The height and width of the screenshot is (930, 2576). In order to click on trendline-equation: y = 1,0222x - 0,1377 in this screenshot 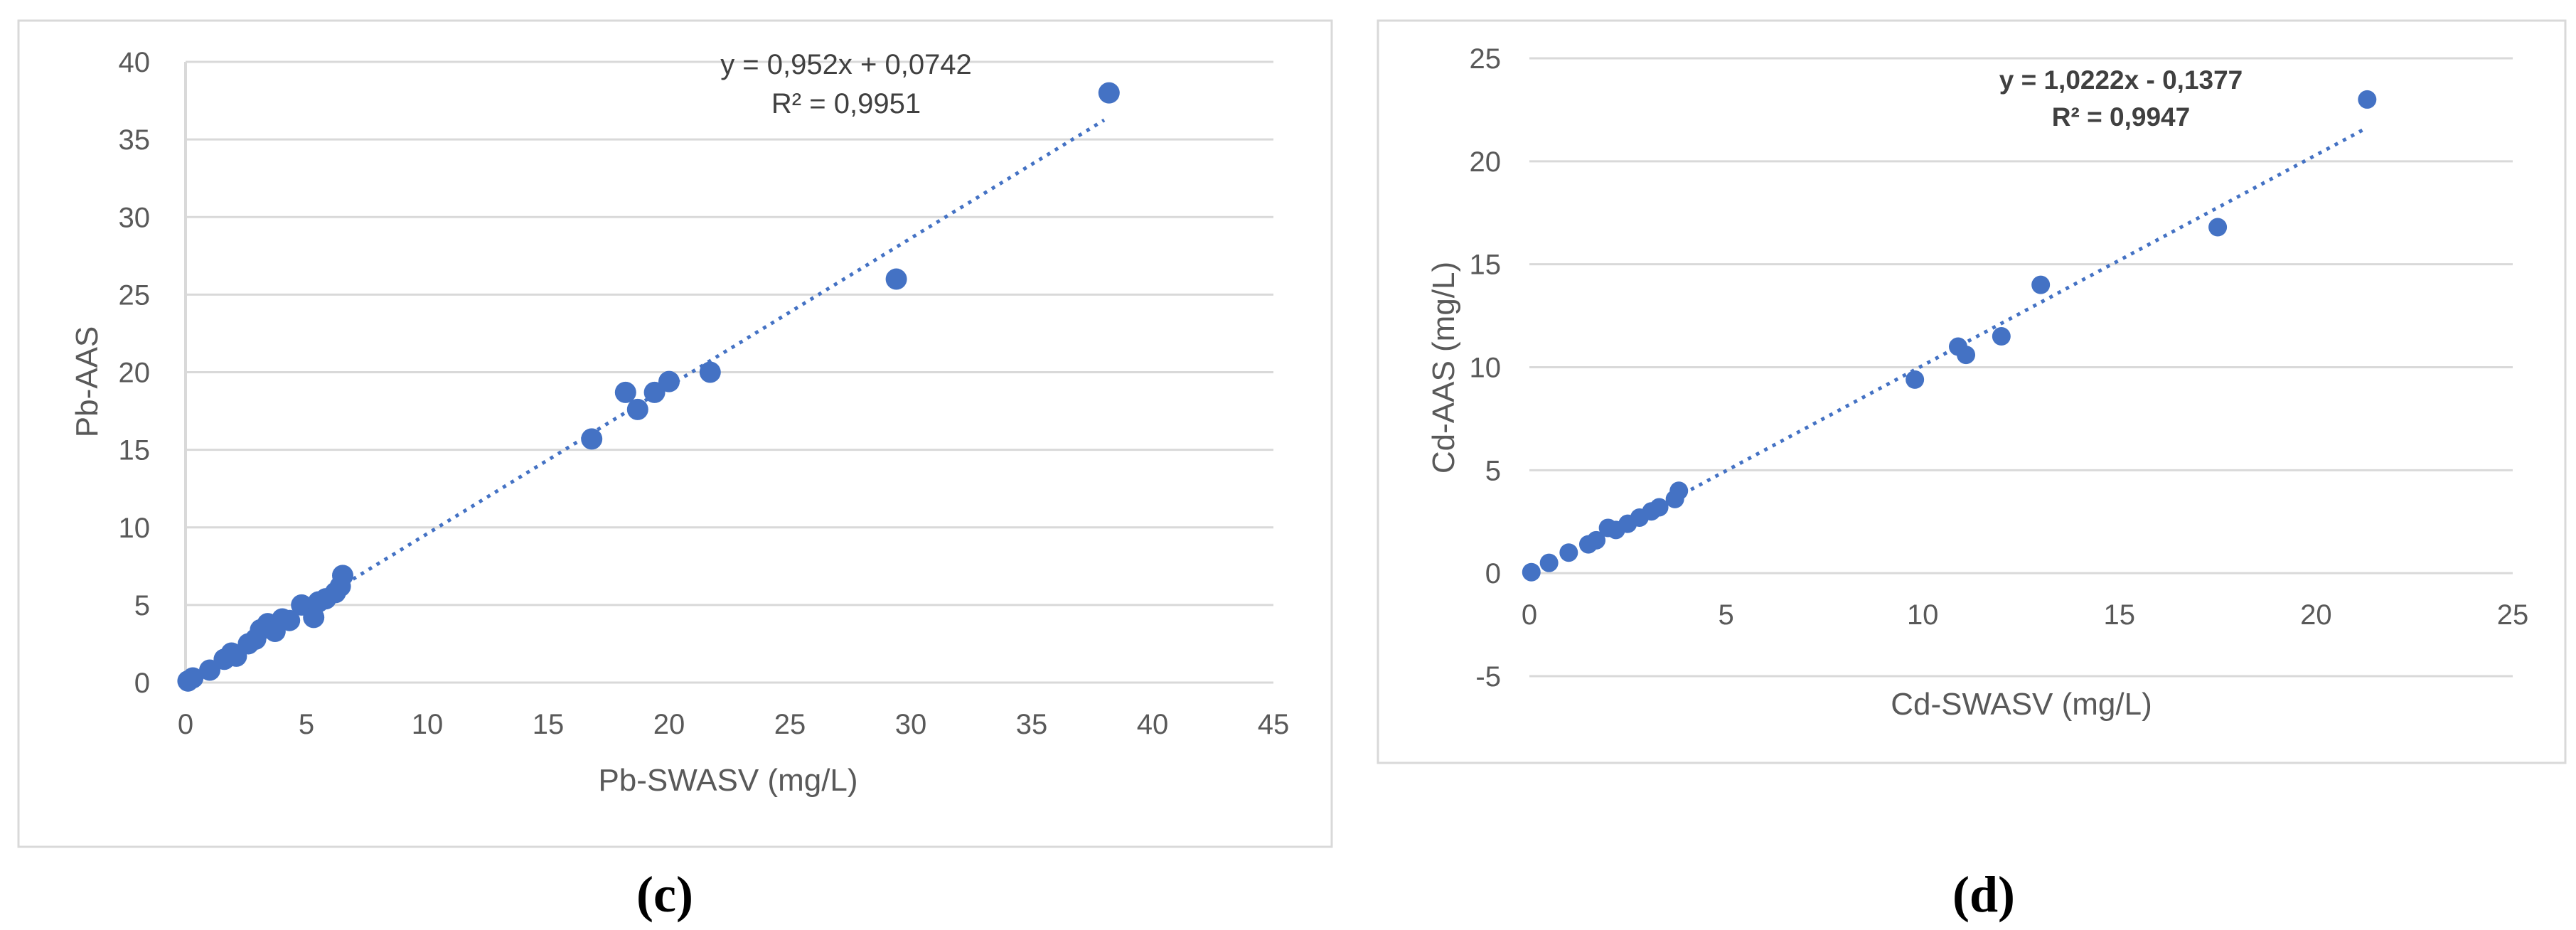, I will do `click(2121, 80)`.